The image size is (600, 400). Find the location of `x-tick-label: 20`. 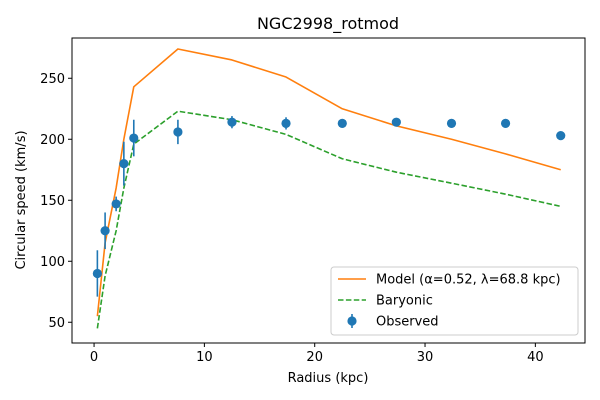

x-tick-label: 20 is located at coordinates (314, 357).